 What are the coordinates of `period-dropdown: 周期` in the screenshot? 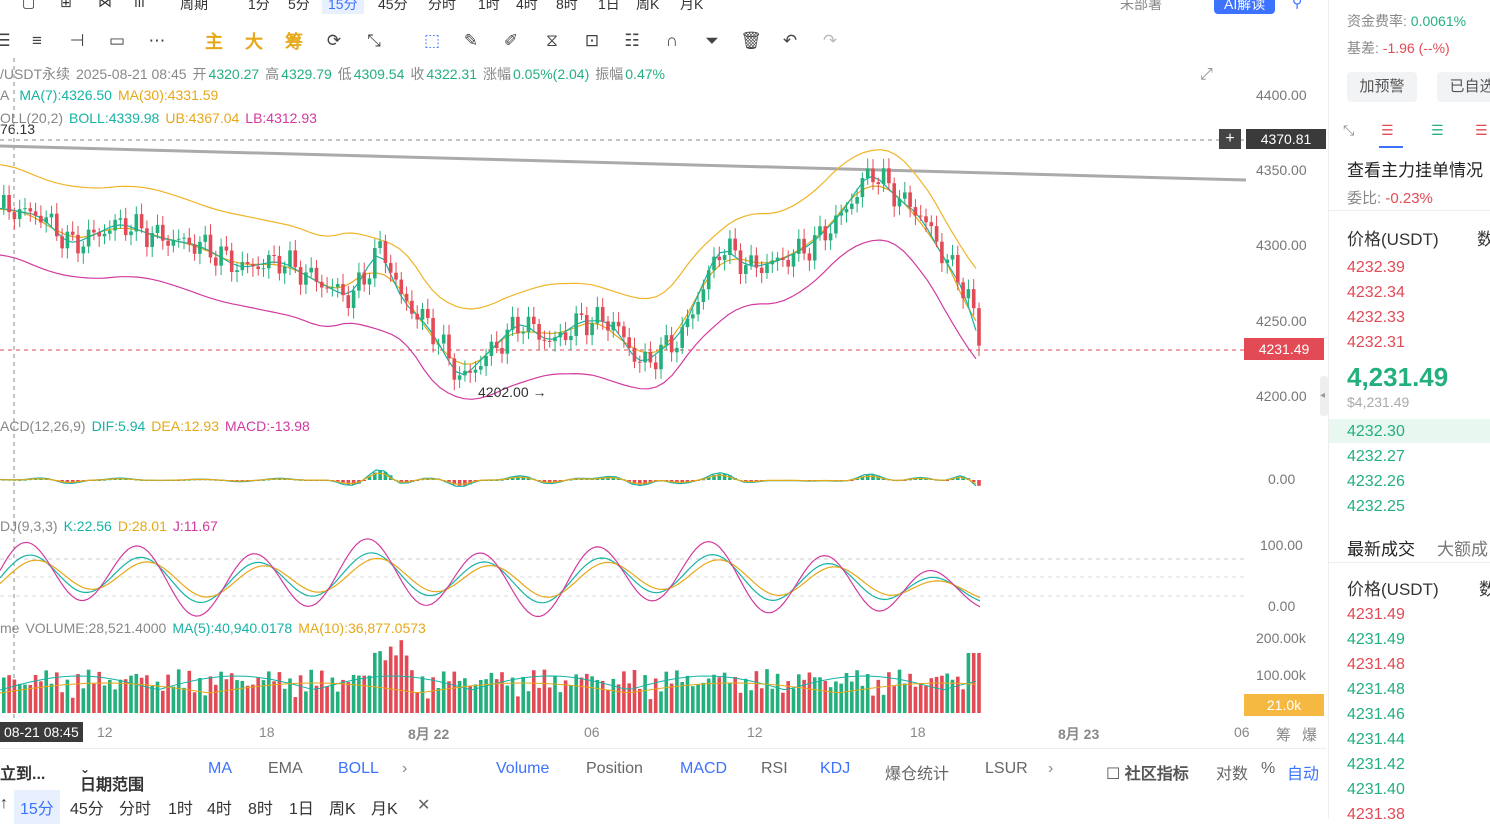 It's located at (194, 6).